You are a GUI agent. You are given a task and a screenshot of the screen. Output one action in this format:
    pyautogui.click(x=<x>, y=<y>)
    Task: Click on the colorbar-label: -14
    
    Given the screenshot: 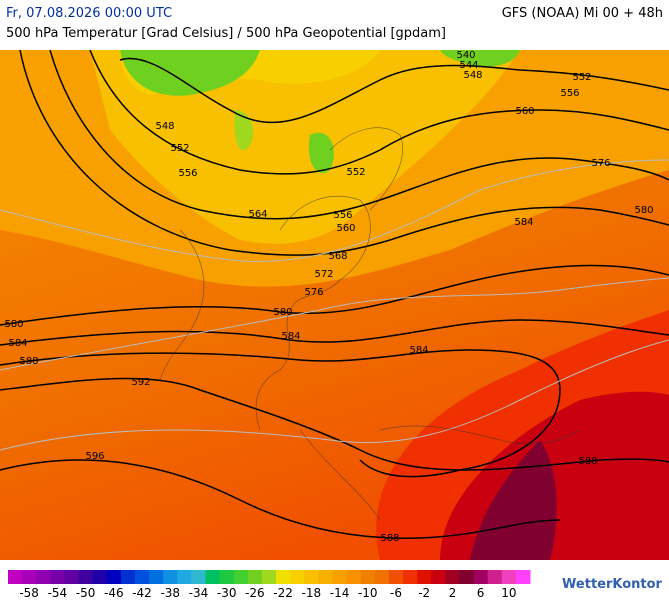 What is the action you would take?
    pyautogui.click(x=340, y=593)
    